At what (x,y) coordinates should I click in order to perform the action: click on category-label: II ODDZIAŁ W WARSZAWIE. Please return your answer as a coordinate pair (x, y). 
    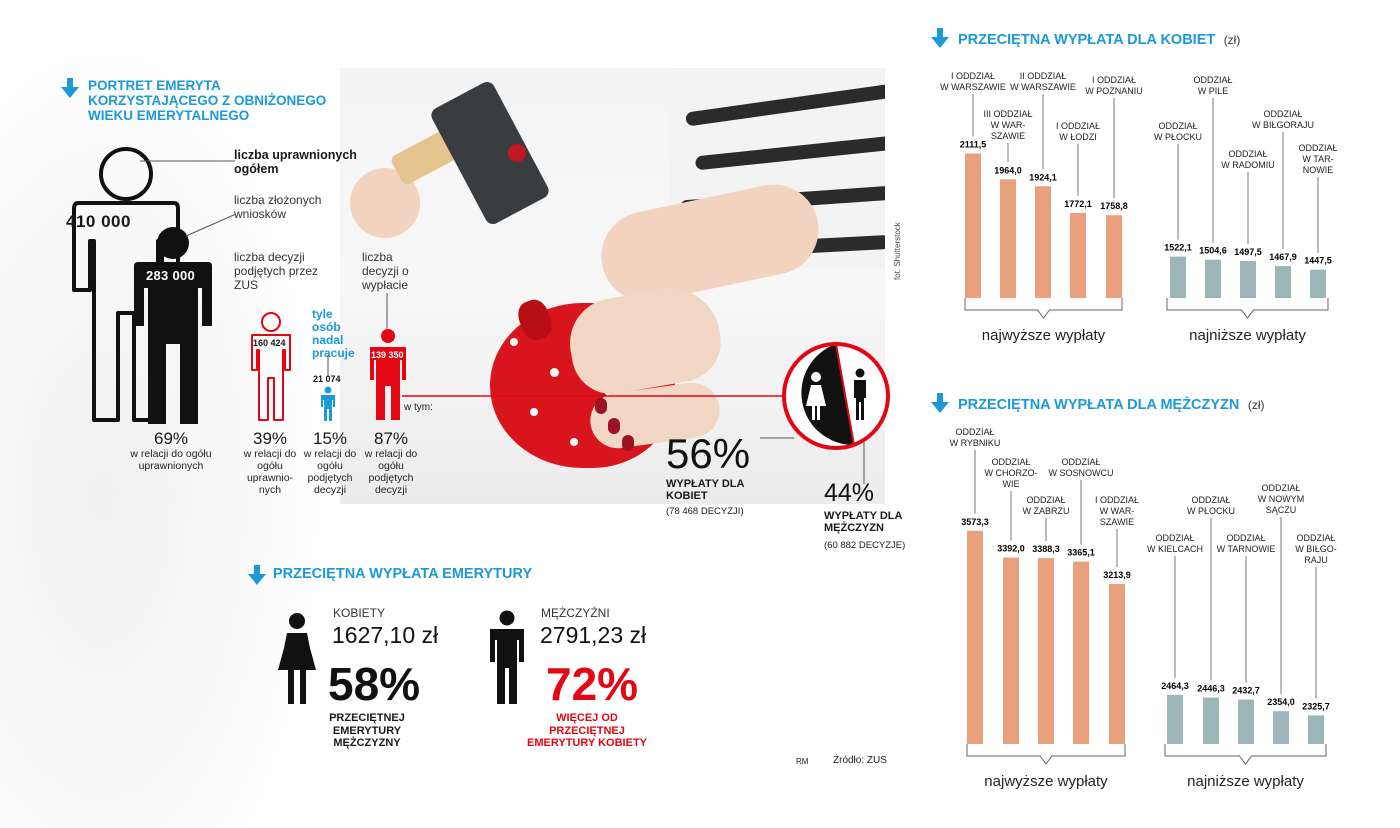
    Looking at the image, I should click on (1043, 81).